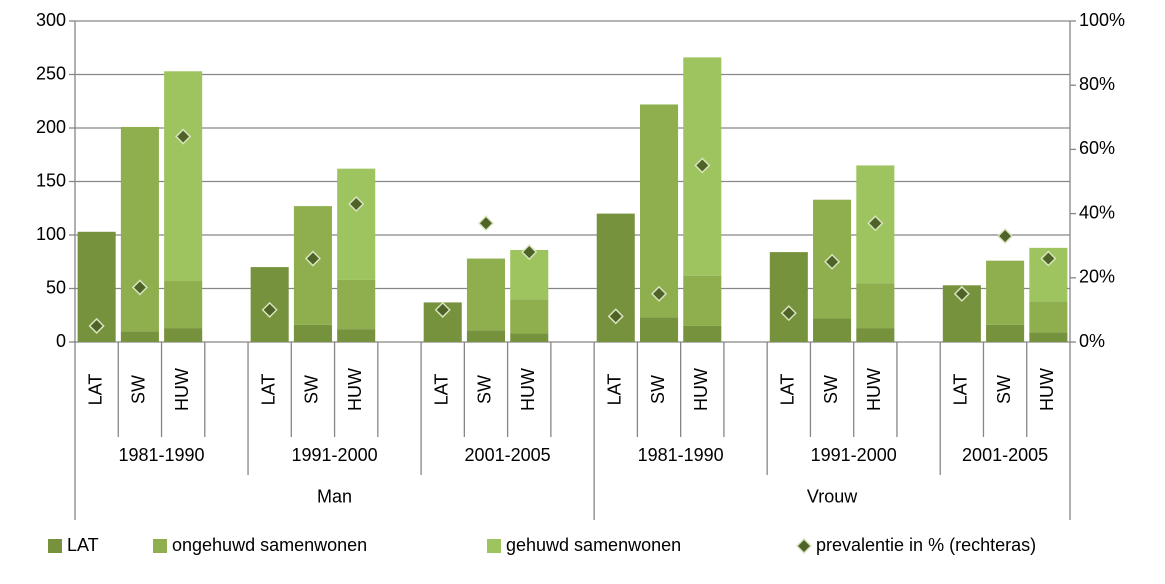 This screenshot has height=584, width=1165. Describe the element at coordinates (61, 341) in the screenshot. I see `y-tick-label: 0` at that location.